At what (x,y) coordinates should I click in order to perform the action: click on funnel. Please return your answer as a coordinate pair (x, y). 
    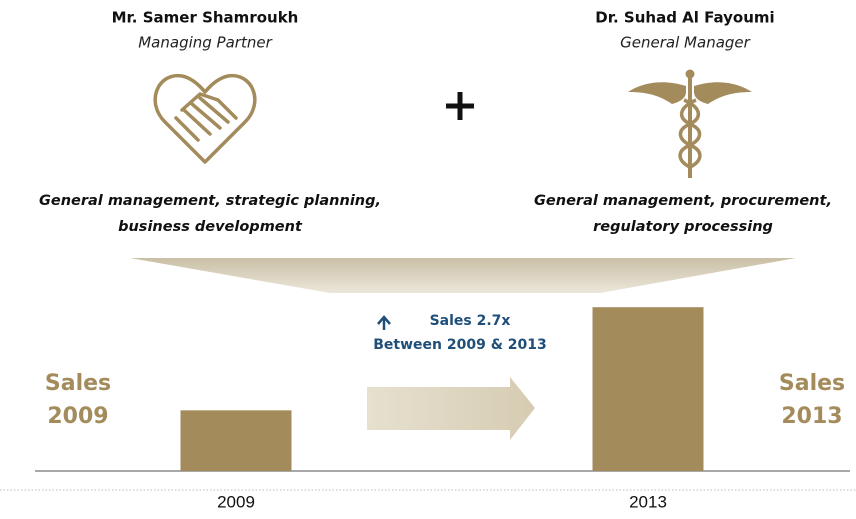
    Looking at the image, I should click on (463, 275).